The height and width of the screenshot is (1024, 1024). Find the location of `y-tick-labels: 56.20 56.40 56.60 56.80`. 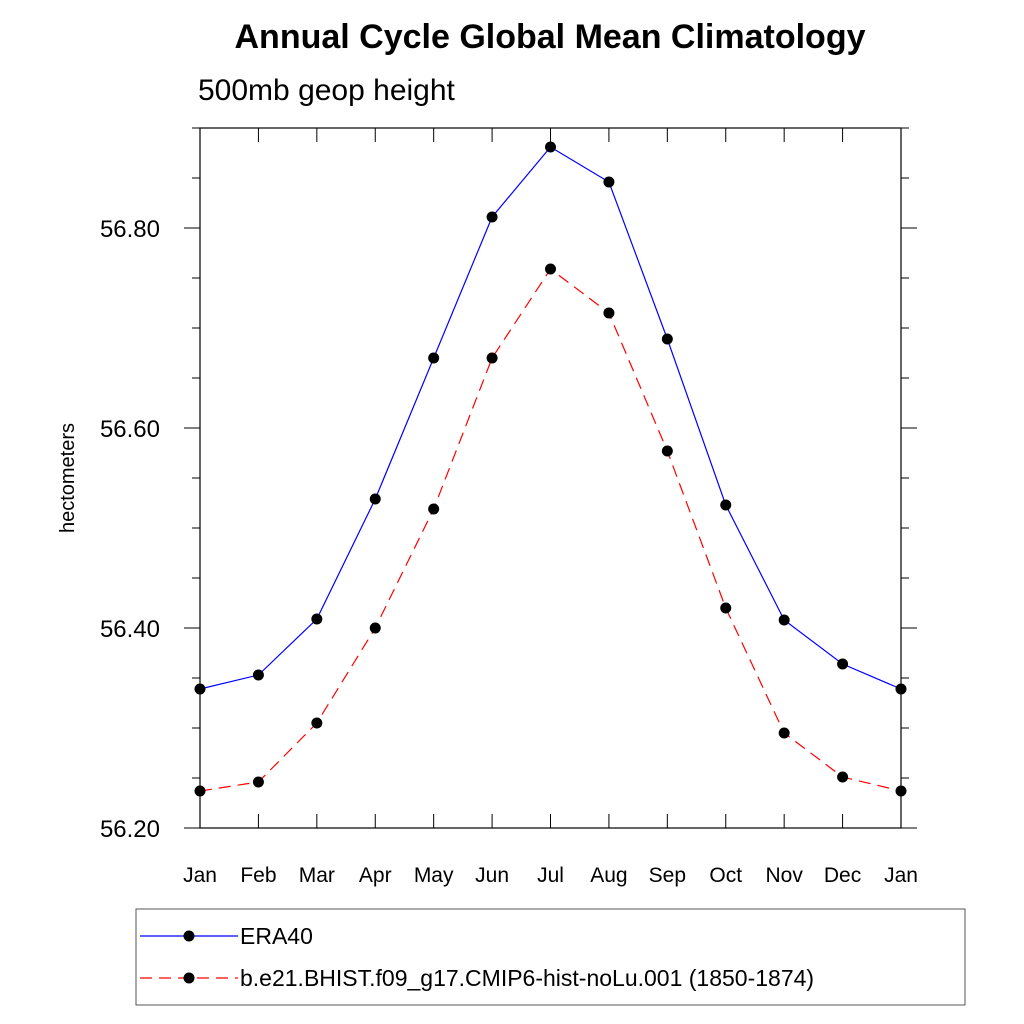

y-tick-labels: 56.20 56.40 56.60 56.80 is located at coordinates (130, 529).